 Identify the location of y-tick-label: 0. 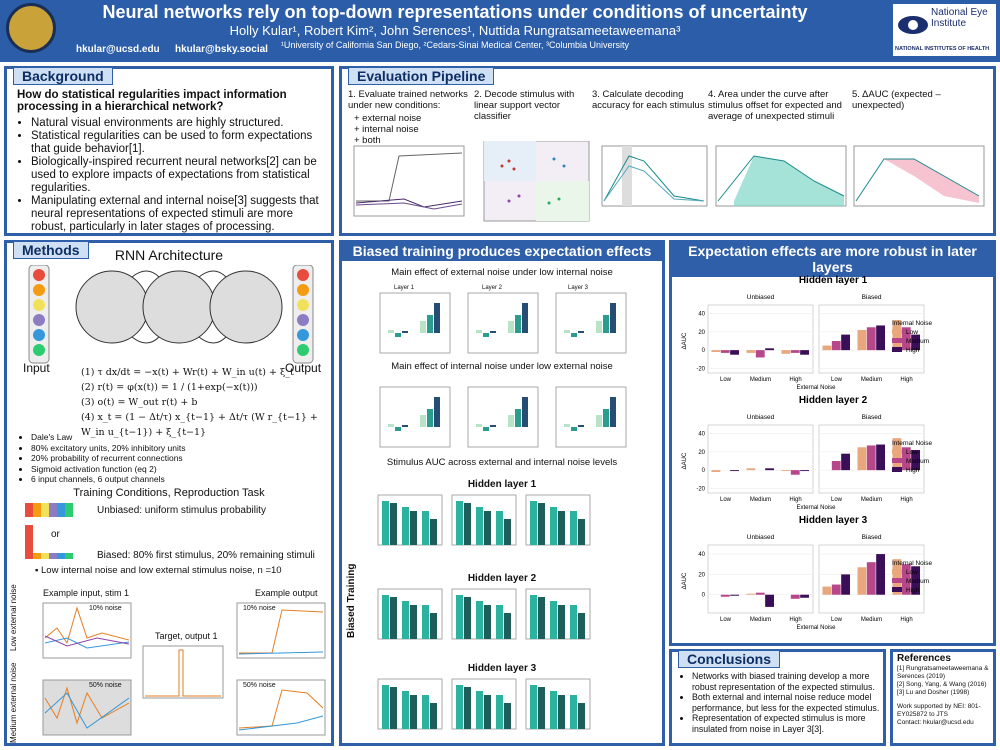
(704, 351).